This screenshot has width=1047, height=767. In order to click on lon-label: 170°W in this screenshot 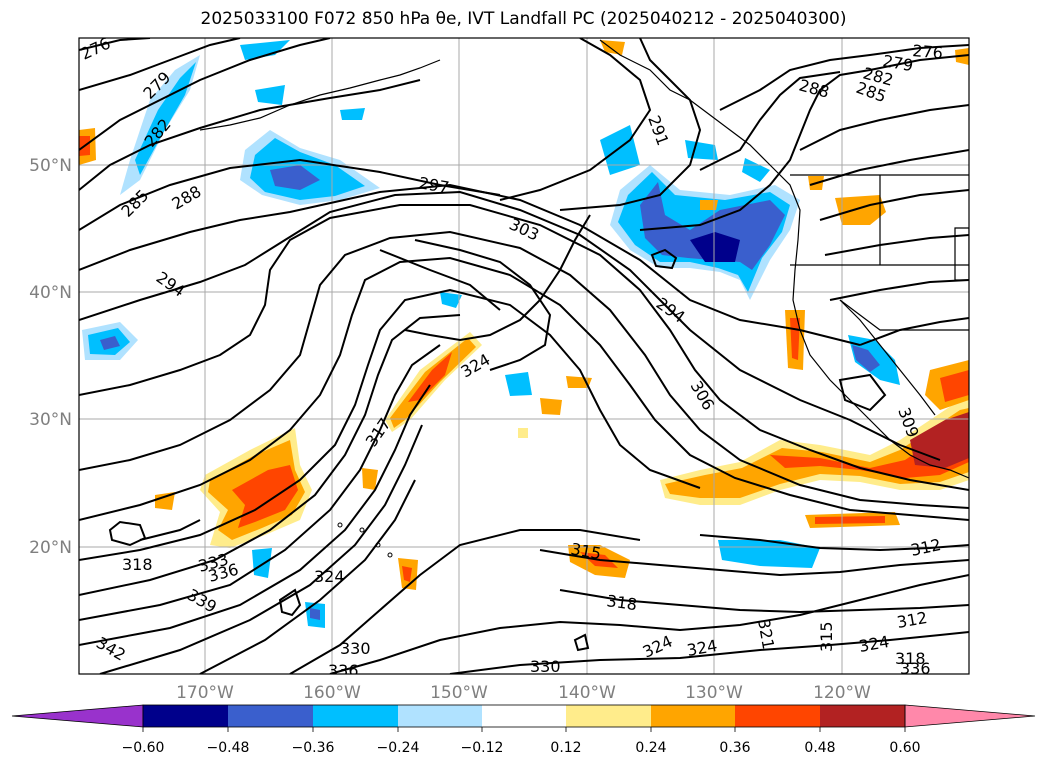, I will do `click(205, 693)`.